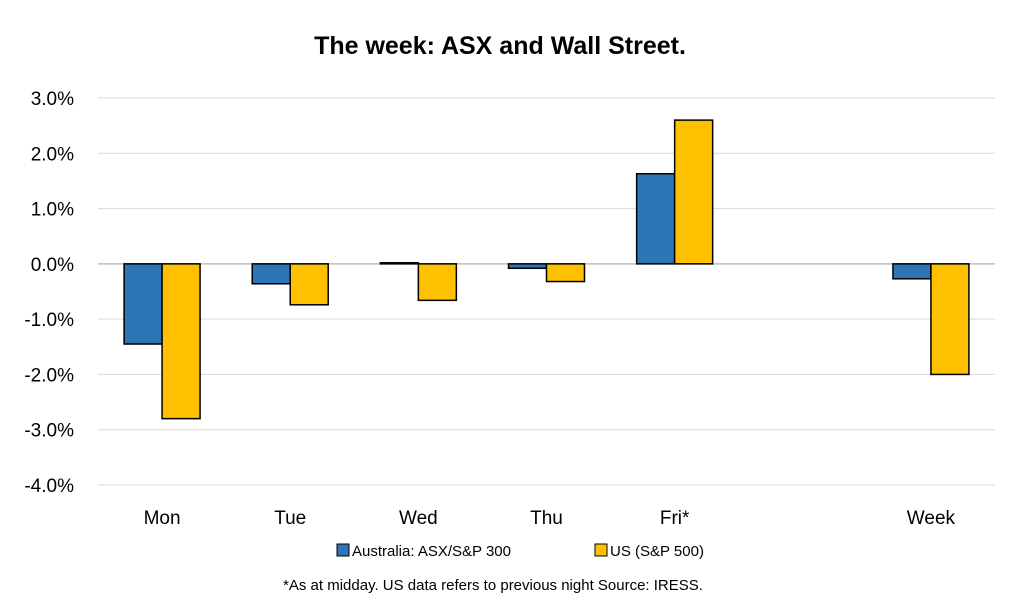 The width and height of the screenshot is (1024, 605). What do you see at coordinates (693, 192) in the screenshot?
I see `bar-us-fri` at bounding box center [693, 192].